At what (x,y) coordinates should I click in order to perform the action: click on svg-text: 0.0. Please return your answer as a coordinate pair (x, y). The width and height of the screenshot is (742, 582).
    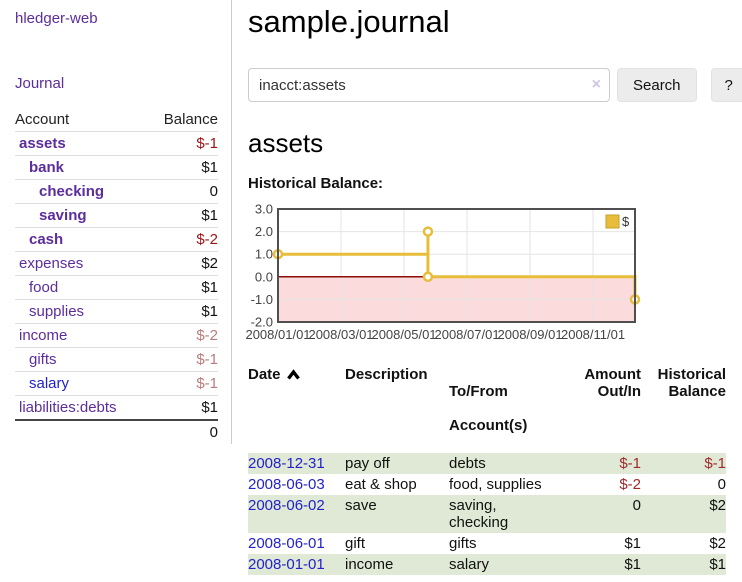
    Looking at the image, I should click on (264, 276).